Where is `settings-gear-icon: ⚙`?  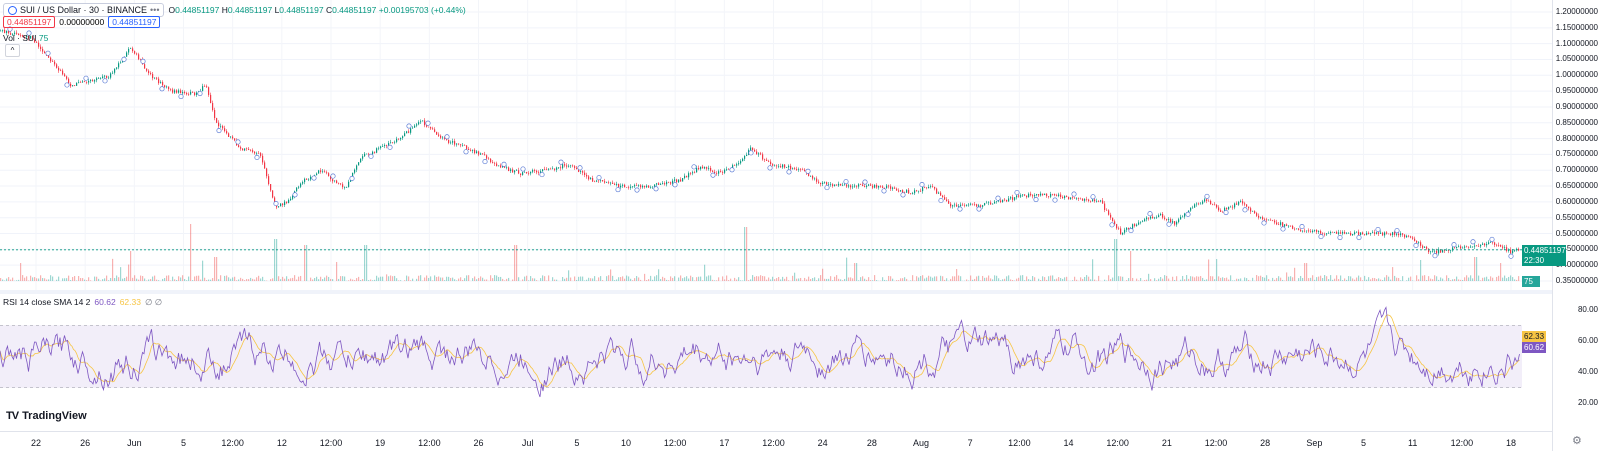 settings-gear-icon: ⚙ is located at coordinates (1577, 440).